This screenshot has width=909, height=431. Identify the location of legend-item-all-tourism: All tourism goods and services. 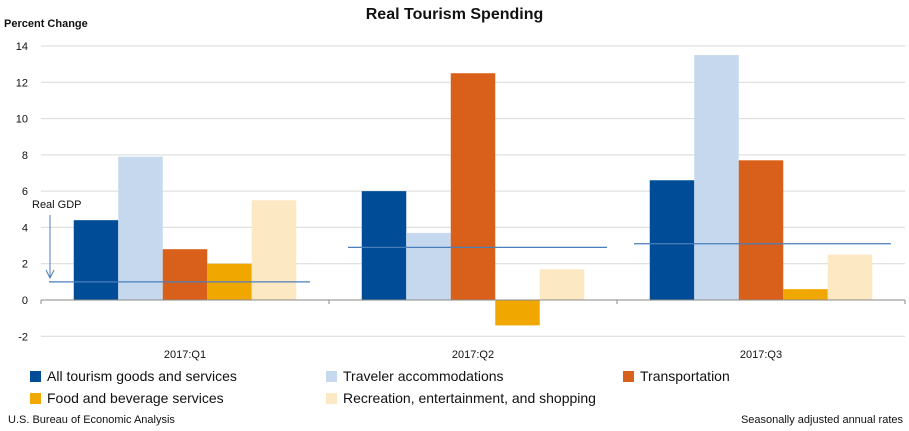
(133, 376).